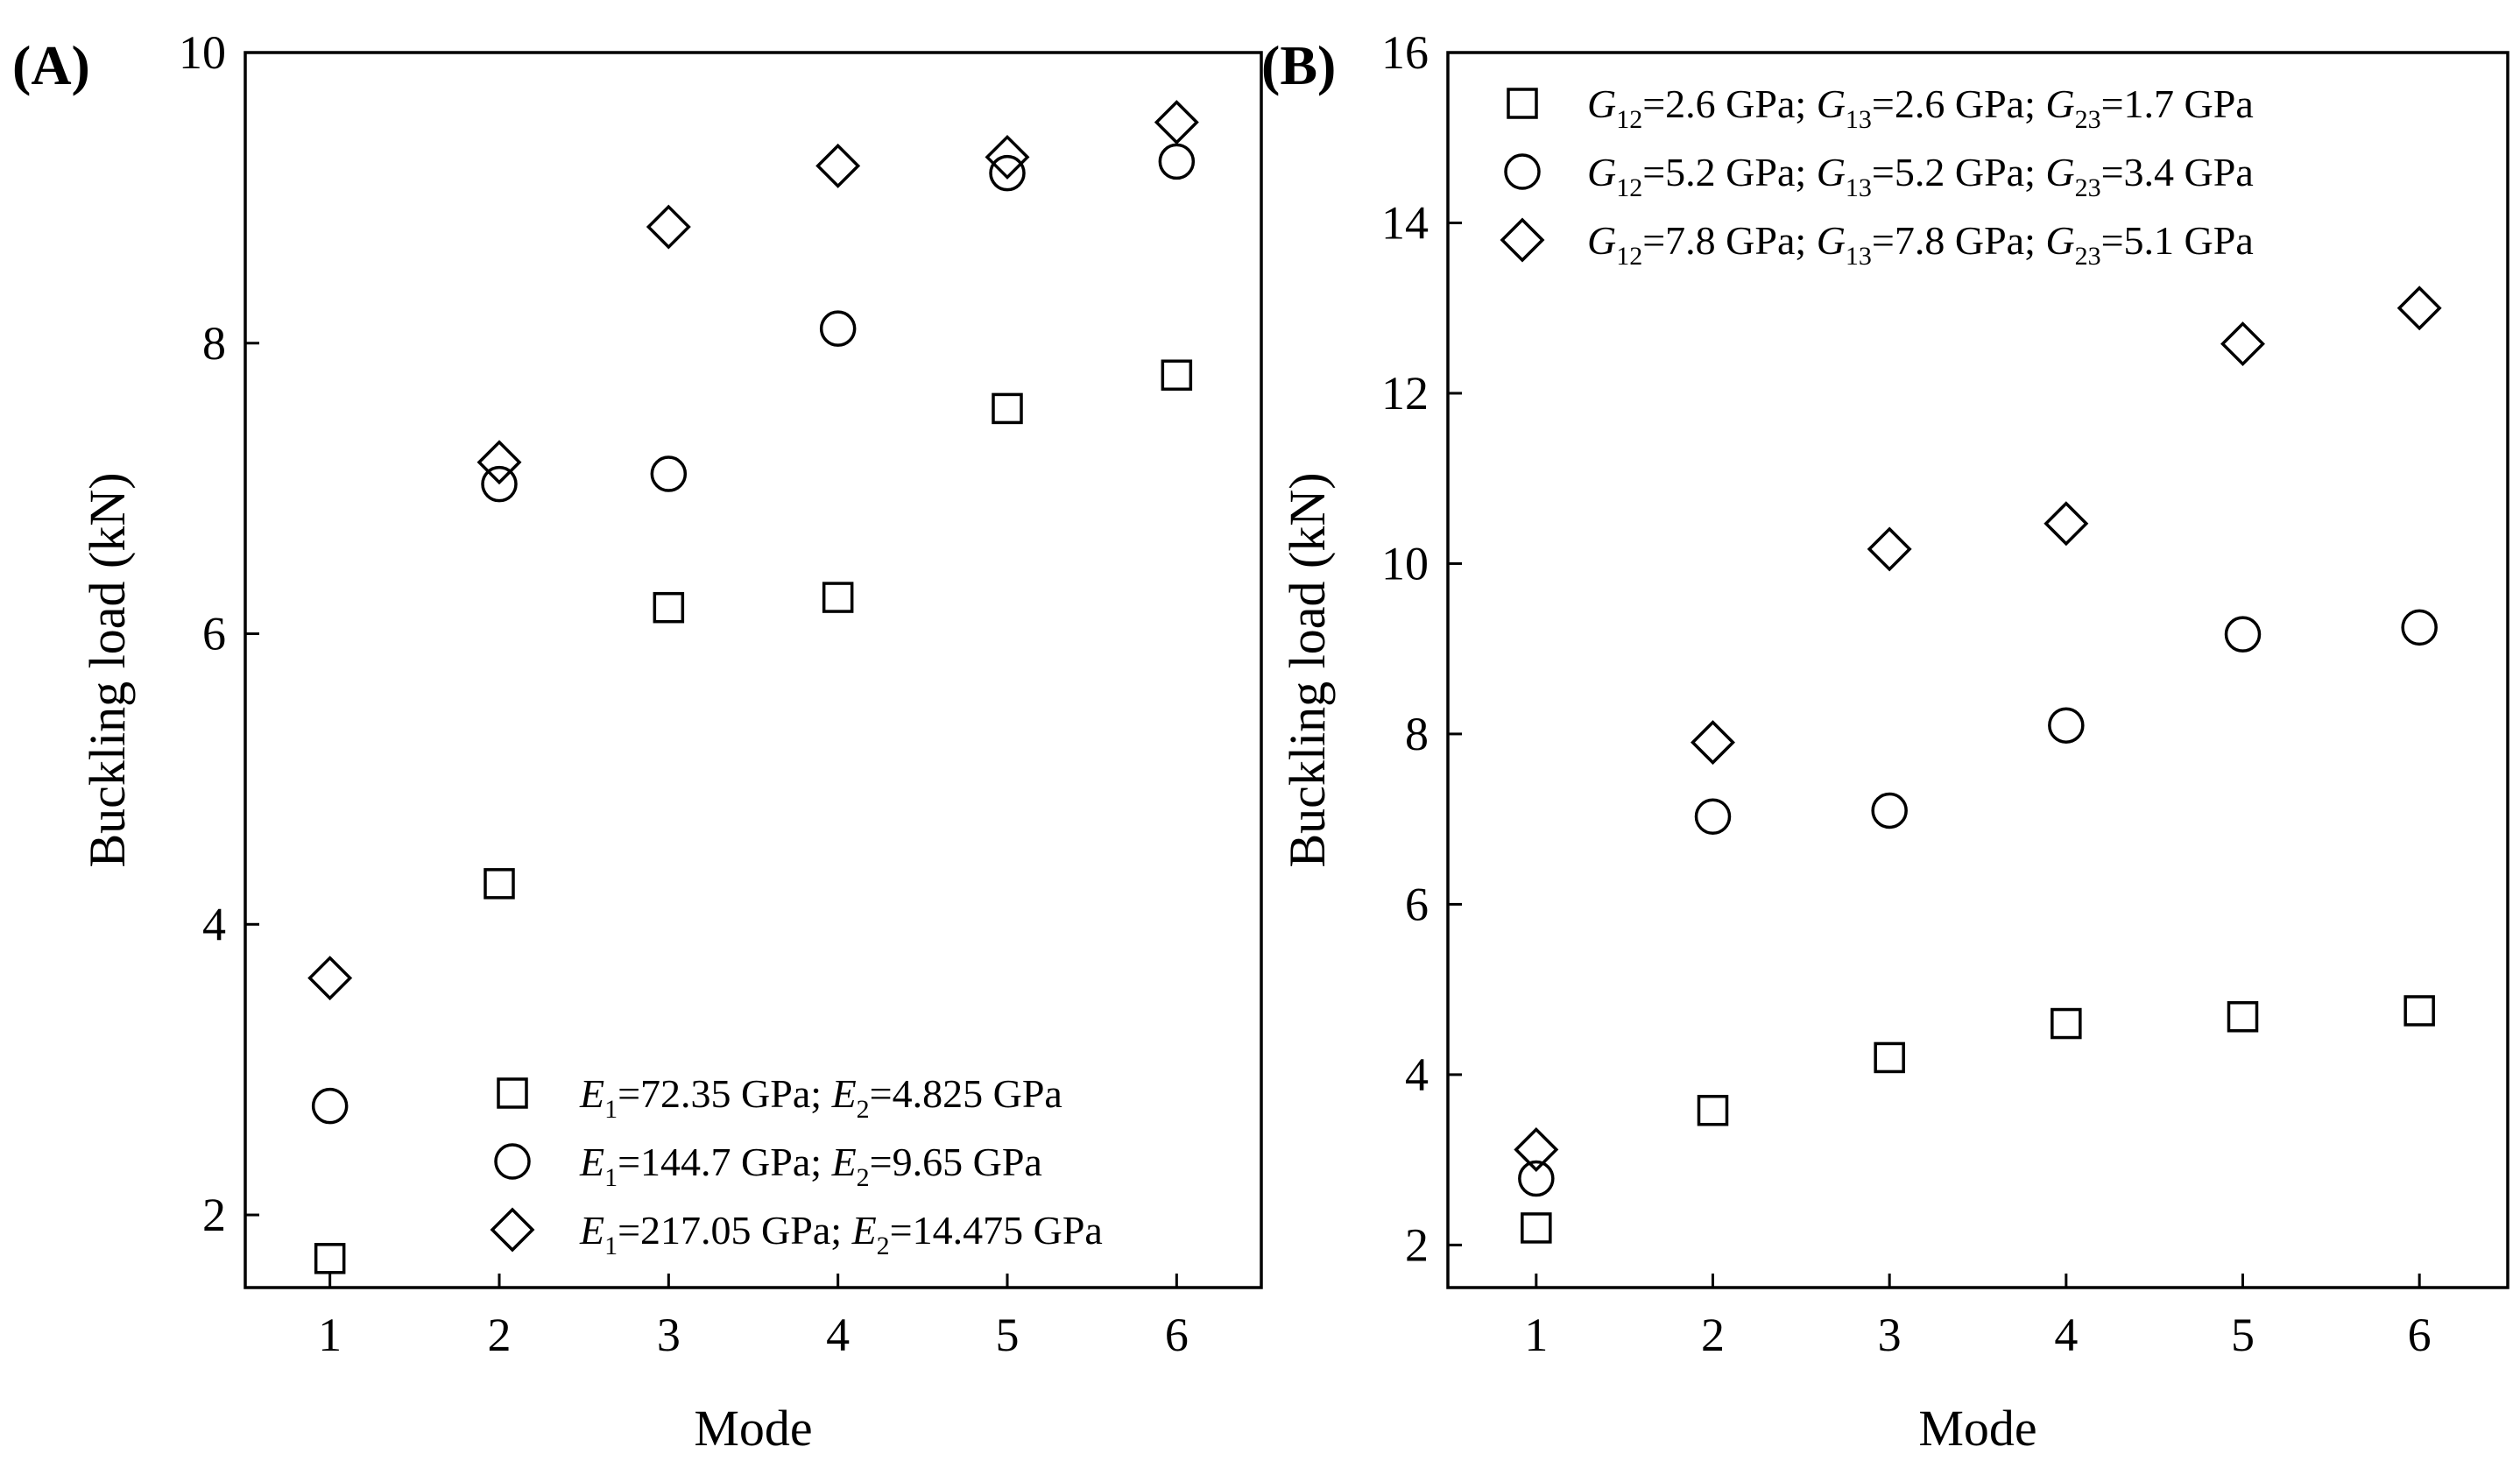 Image resolution: width=2520 pixels, height=1461 pixels. I want to click on panel-b-y-tick-label: 16, so click(1405, 52).